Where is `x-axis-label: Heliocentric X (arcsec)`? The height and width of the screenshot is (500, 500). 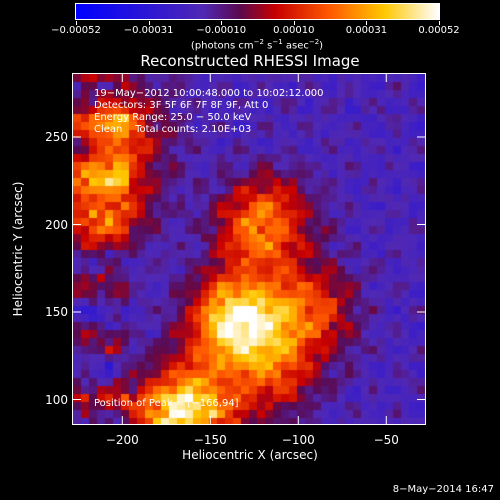 x-axis-label: Heliocentric X (arcsec) is located at coordinates (250, 455).